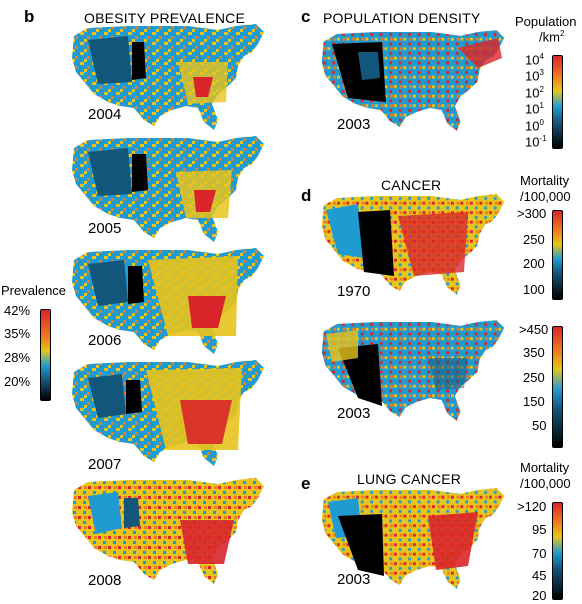 The width and height of the screenshot is (582, 604). What do you see at coordinates (557, 551) in the screenshot?
I see `lung-cancer-colorbar` at bounding box center [557, 551].